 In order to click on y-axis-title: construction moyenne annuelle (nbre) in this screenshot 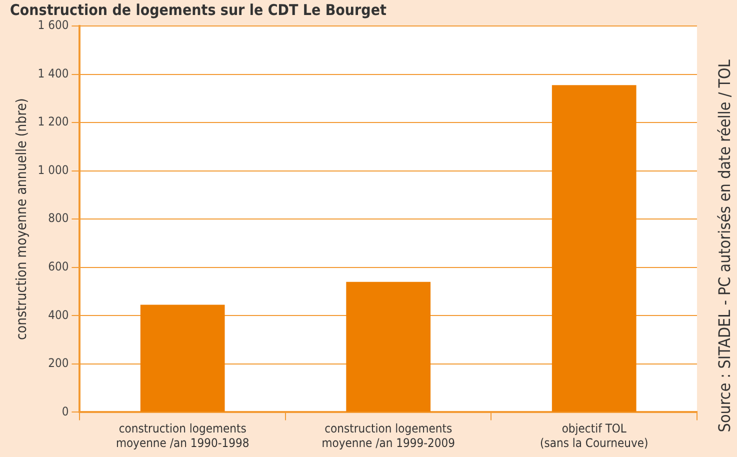, I will do `click(22, 219)`.